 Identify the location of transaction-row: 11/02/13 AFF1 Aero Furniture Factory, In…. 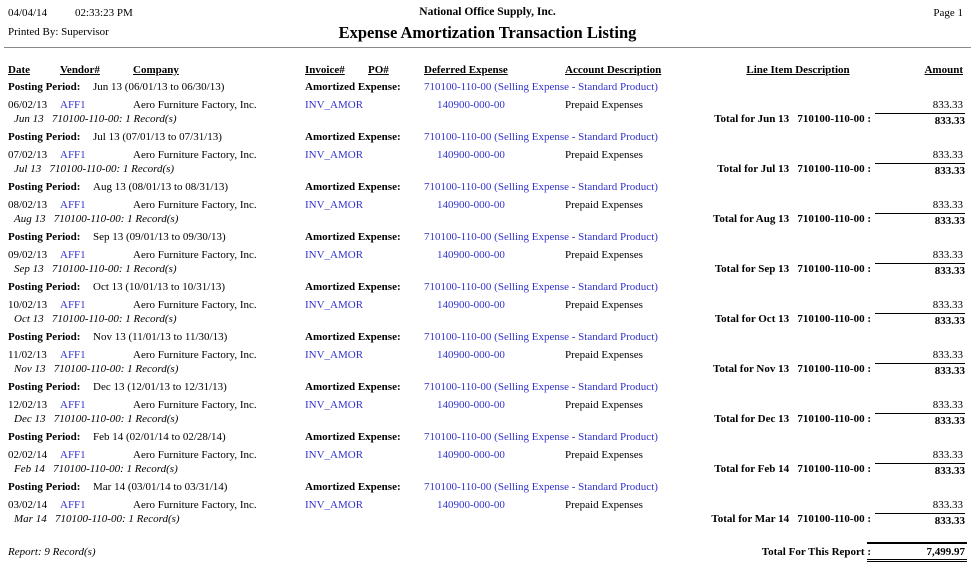
(487, 357).